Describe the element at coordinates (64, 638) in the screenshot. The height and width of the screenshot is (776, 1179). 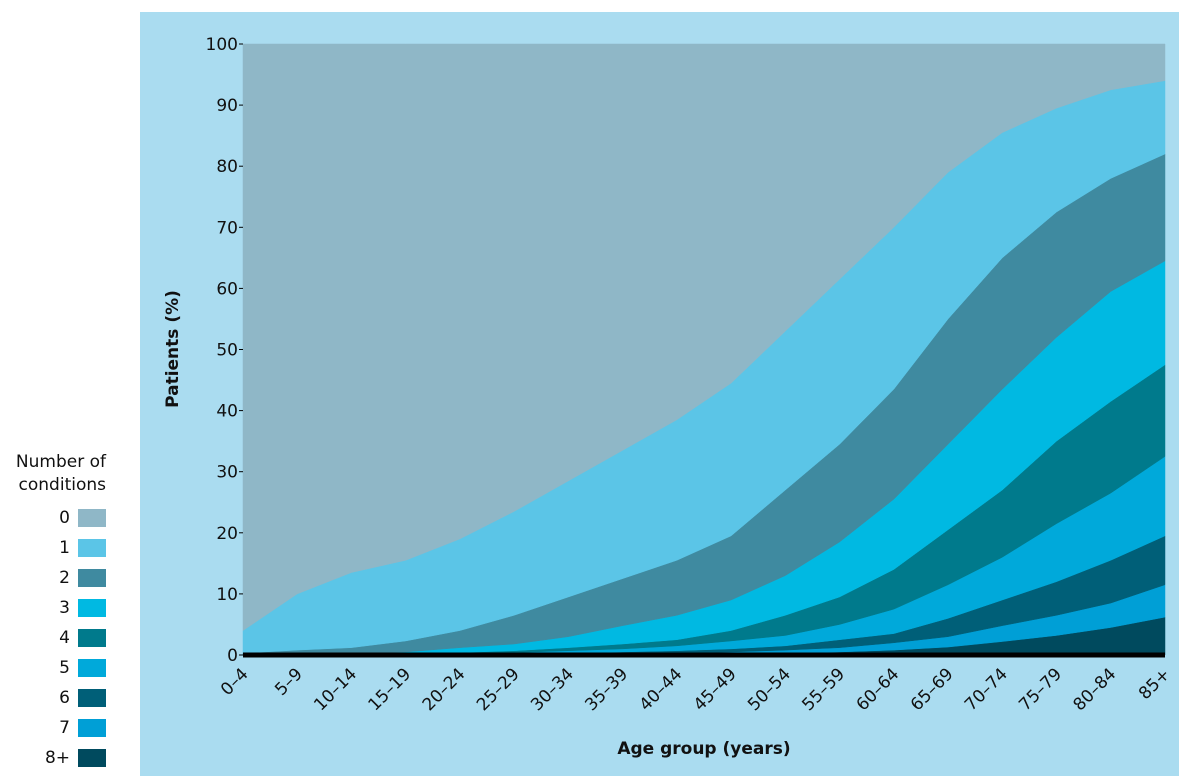
I see `legend-label: 4` at that location.